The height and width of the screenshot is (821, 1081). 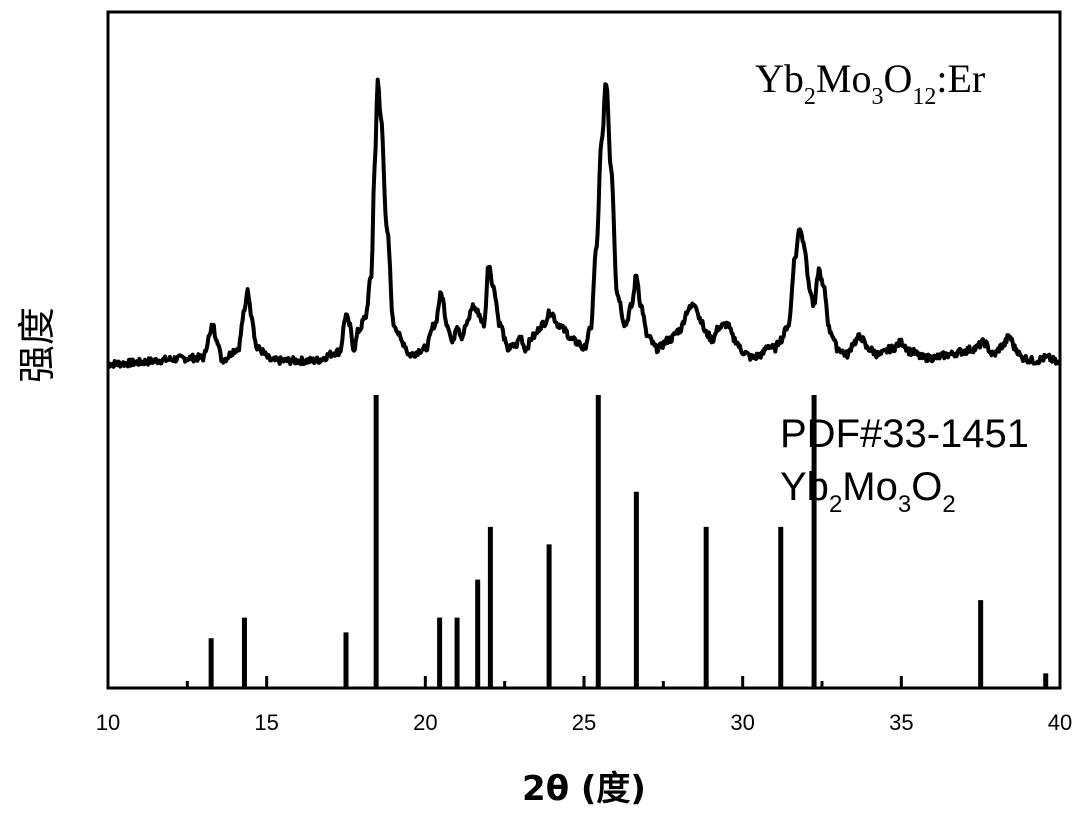 I want to click on x-tick-label: 30, so click(x=742, y=722).